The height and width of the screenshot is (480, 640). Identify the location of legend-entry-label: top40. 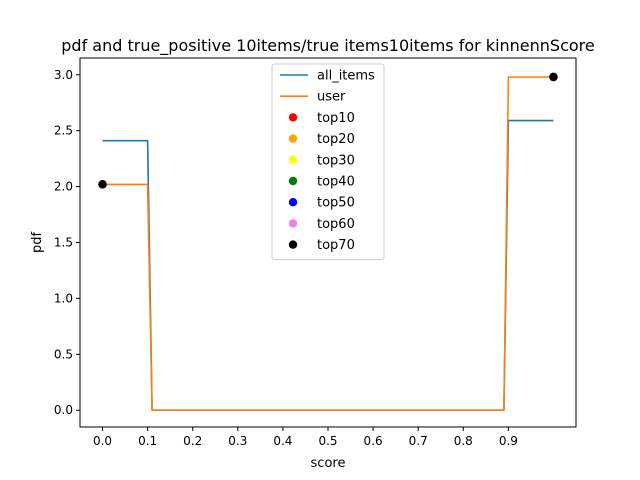
(336, 182).